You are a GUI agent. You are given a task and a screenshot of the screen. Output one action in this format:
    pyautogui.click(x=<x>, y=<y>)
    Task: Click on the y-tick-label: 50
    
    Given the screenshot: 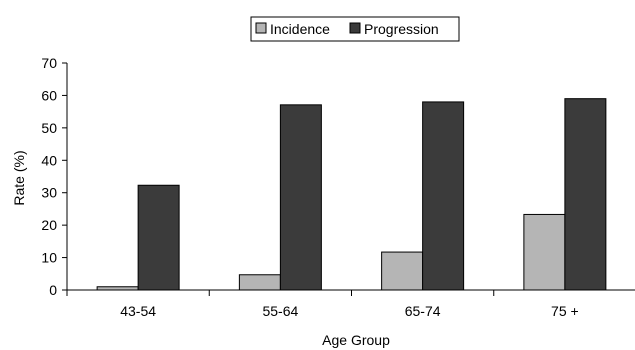 What is the action you would take?
    pyautogui.click(x=49, y=128)
    